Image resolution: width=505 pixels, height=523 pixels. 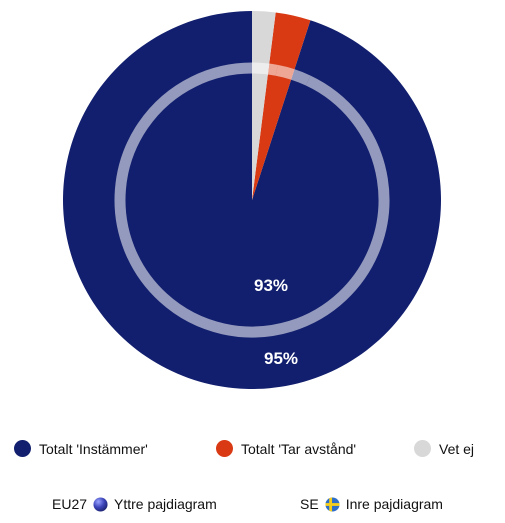 I want to click on legend-item-instammer: Totalt 'Instämmer', so click(x=81, y=448).